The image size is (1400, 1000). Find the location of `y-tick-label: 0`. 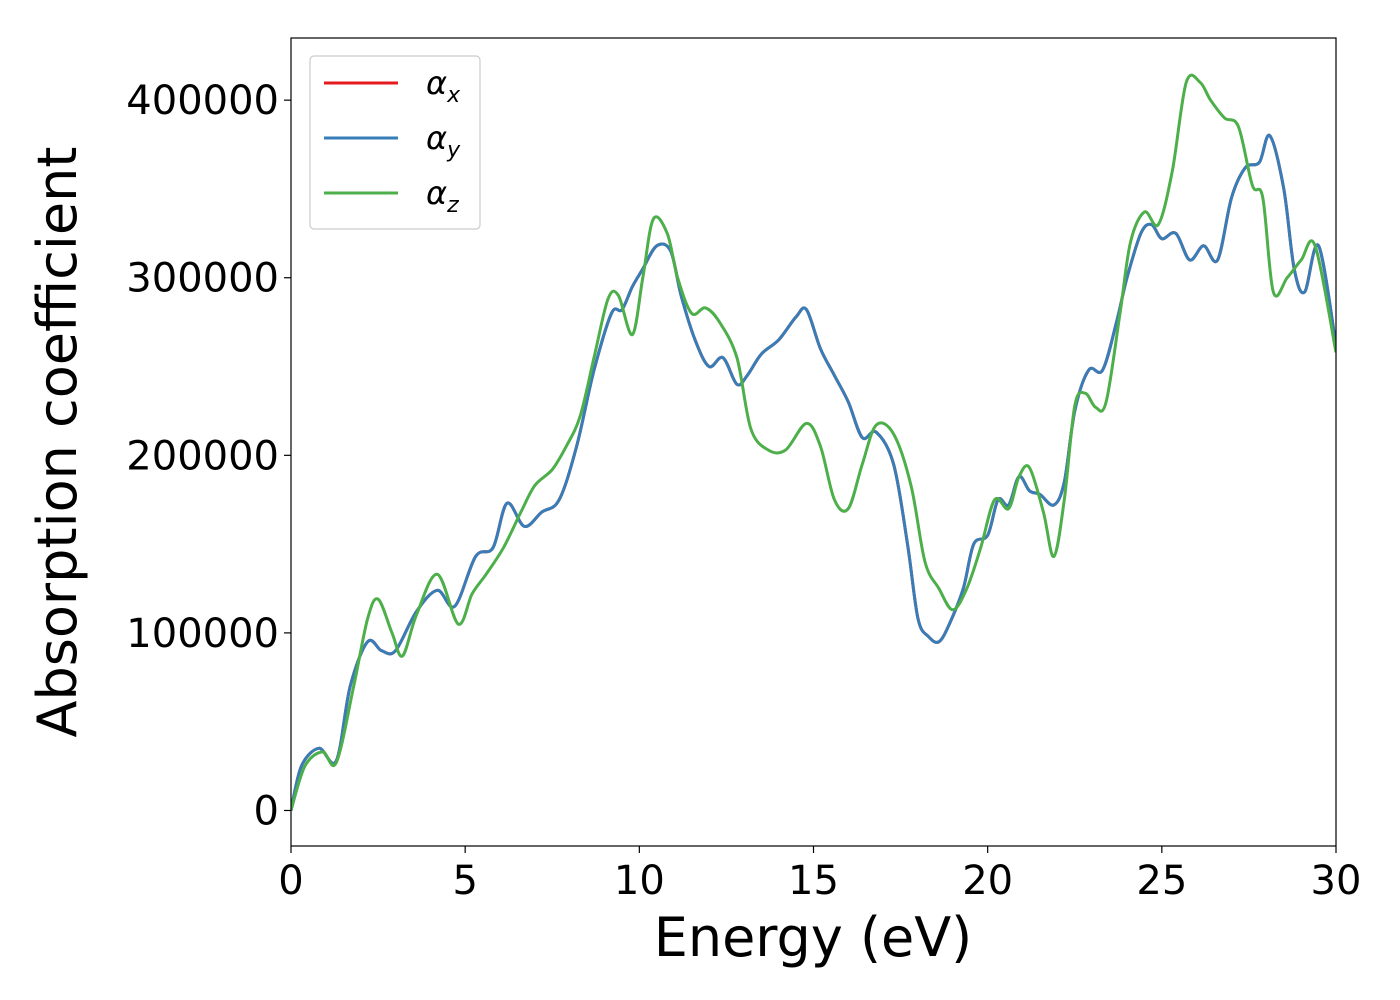

y-tick-label: 0 is located at coordinates (266, 811).